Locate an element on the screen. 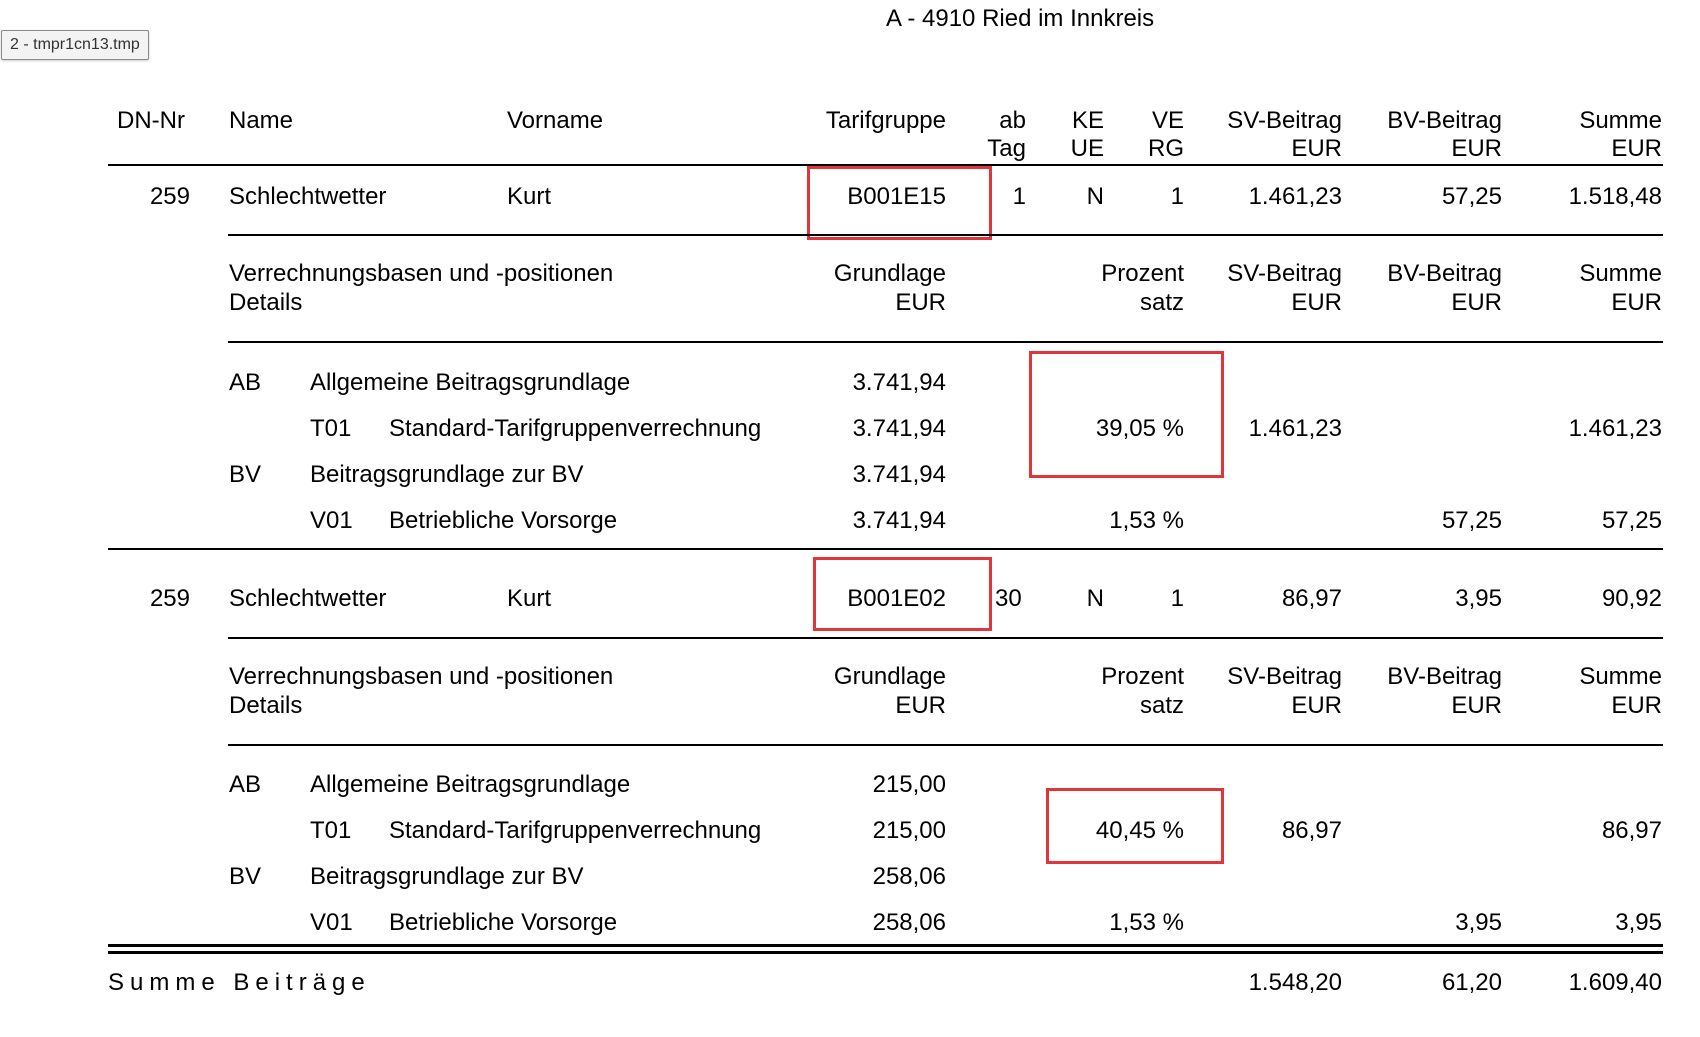 This screenshot has width=1700, height=1037. col-bv-1: BV-Beitrag is located at coordinates (1444, 120).